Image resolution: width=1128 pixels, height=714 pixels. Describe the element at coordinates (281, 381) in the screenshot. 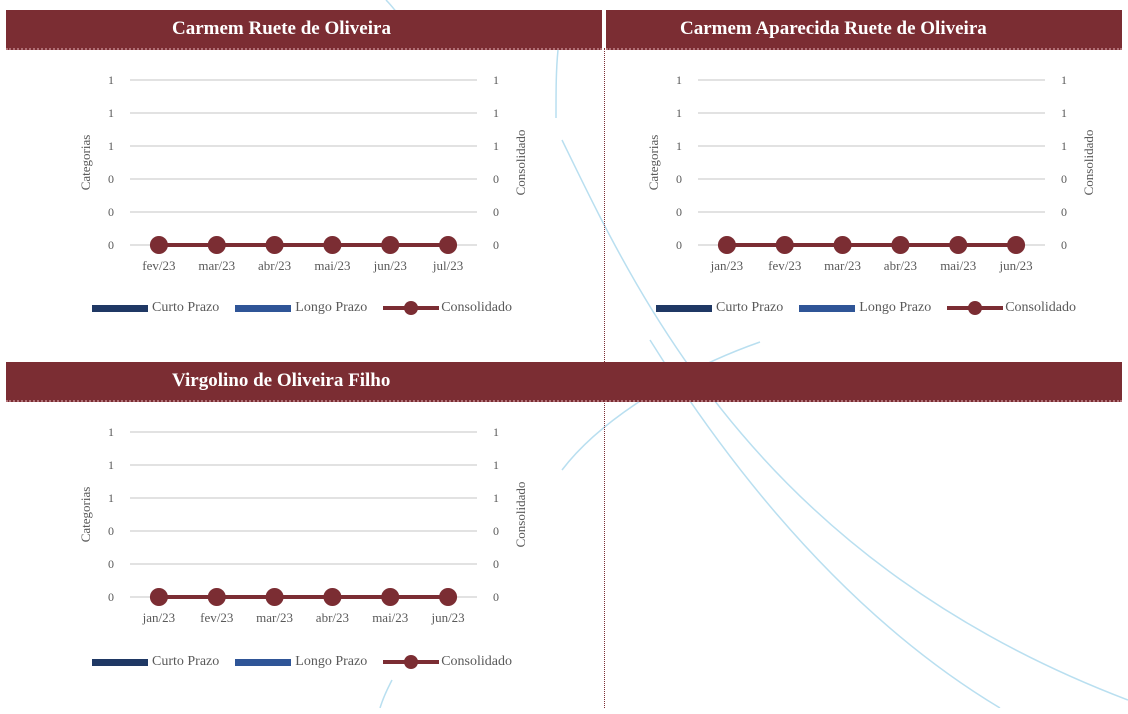

I see `chart-title: Virgolino de Oliveira Filho` at that location.